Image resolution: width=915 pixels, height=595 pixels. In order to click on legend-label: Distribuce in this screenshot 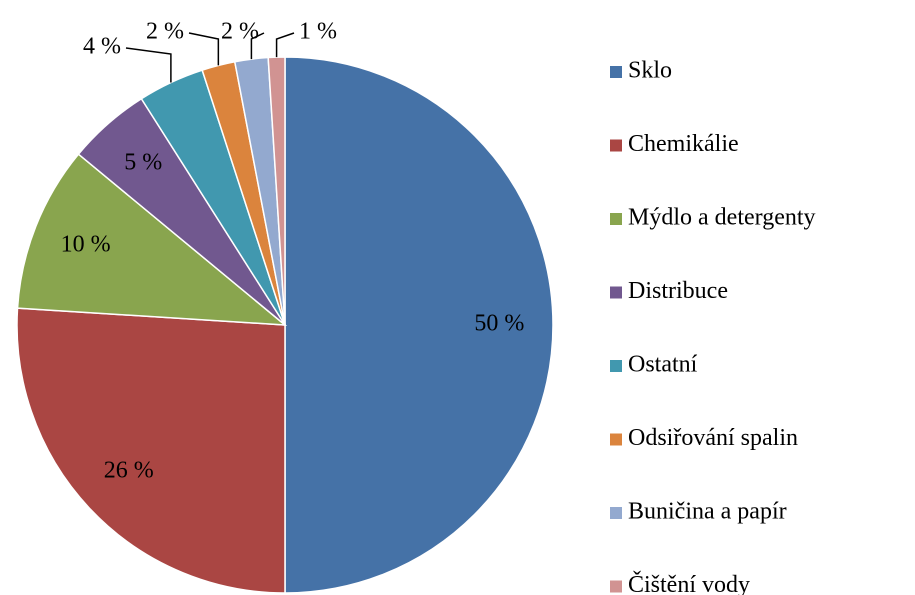, I will do `click(678, 291)`.